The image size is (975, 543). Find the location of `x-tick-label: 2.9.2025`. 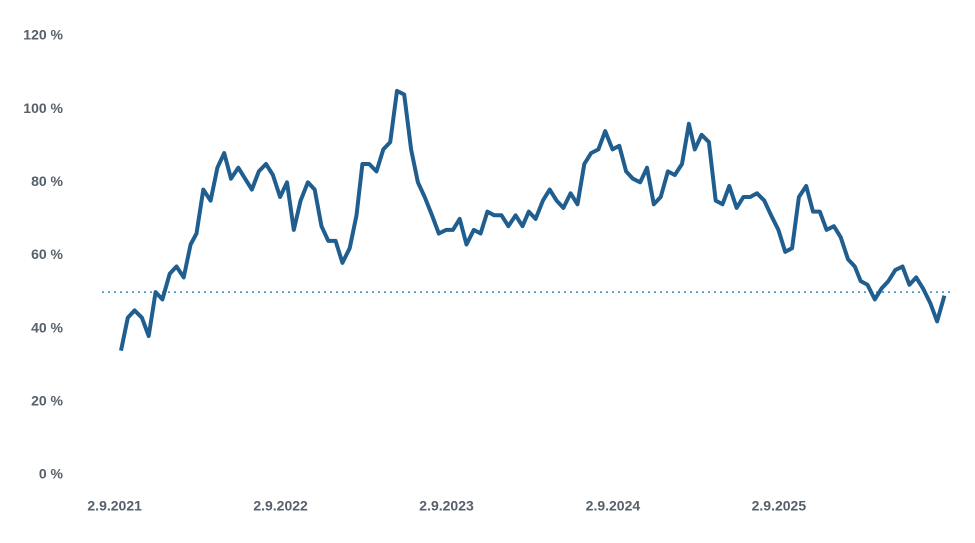

x-tick-label: 2.9.2025 is located at coordinates (779, 506).